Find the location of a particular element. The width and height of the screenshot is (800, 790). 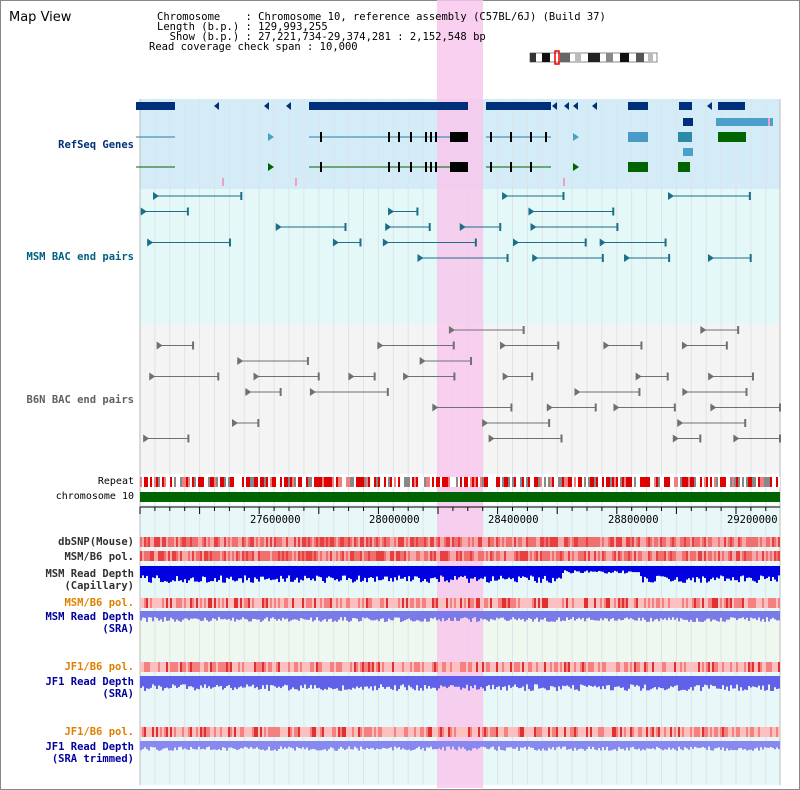

jf1-read-depth-trimmed-label: JF1 Read Depth (SRA trimmed) is located at coordinates (89, 753).